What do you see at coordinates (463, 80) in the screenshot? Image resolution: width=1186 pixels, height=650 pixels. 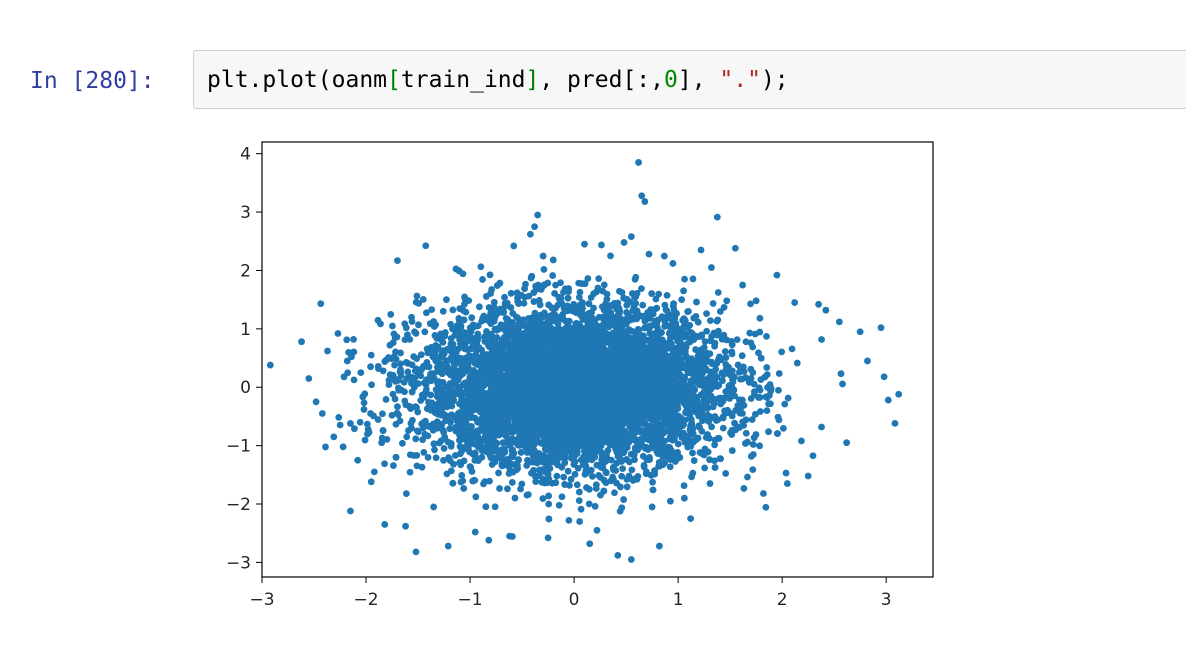 I see `code-token-index: train_ind` at bounding box center [463, 80].